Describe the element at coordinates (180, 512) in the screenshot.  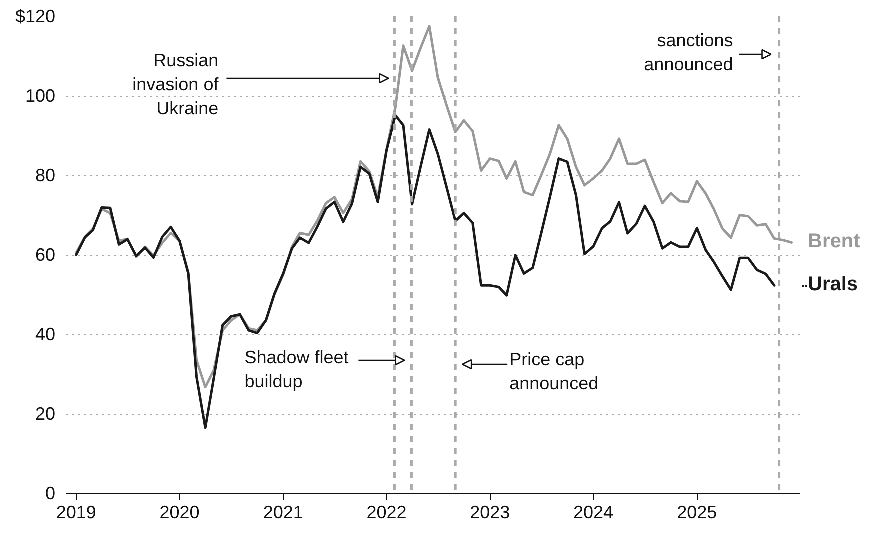
I see `x-tick-label: 2020` at that location.